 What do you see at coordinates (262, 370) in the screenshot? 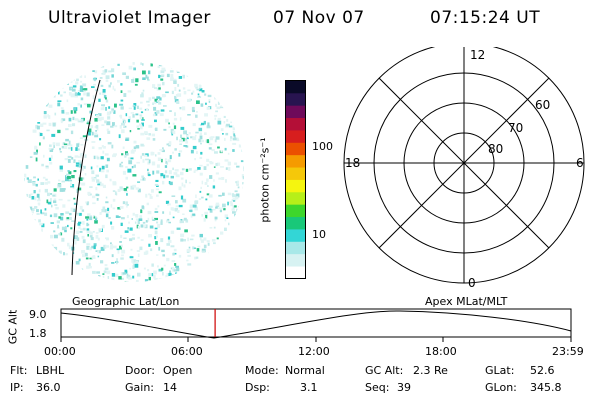
I see `mode-label: Mode:` at bounding box center [262, 370].